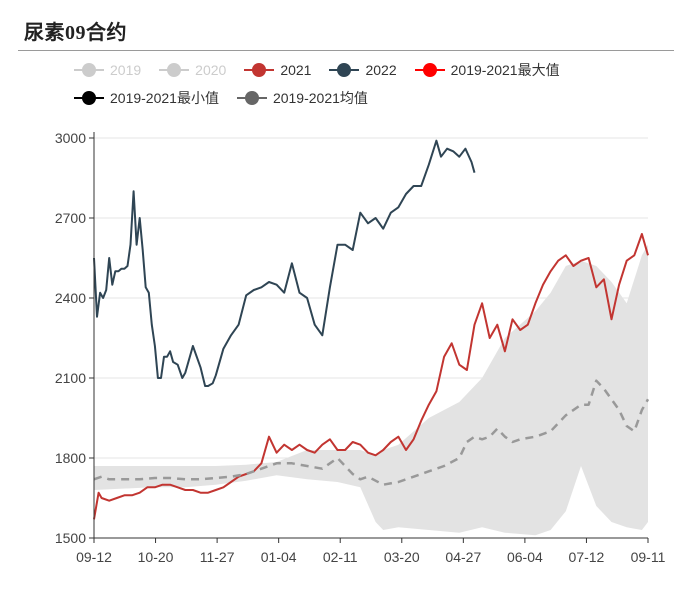 Image resolution: width=690 pixels, height=598 pixels. I want to click on y-tick-label: 2400, so click(70, 298).